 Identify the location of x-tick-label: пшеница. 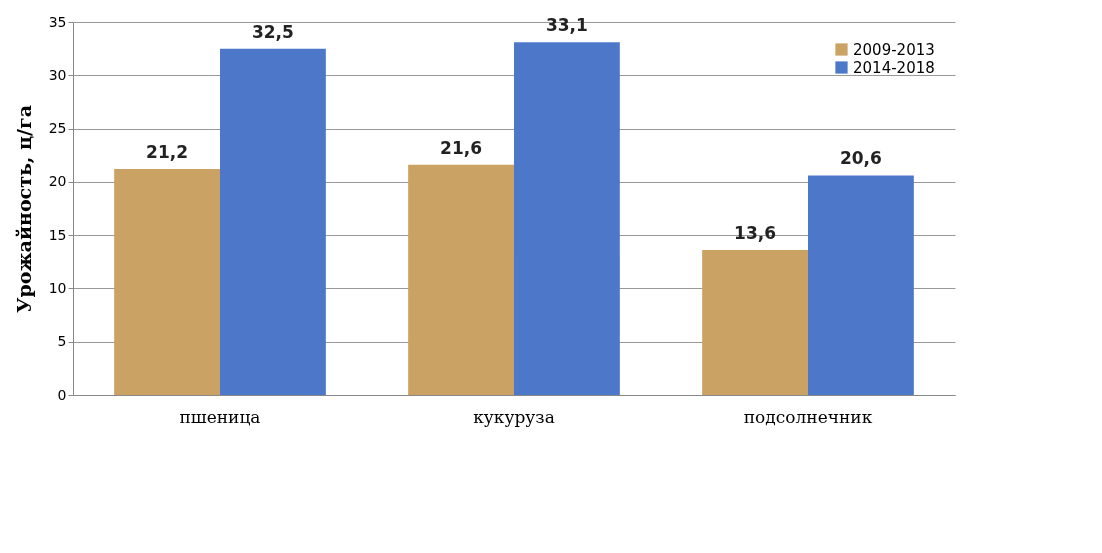
(220, 416).